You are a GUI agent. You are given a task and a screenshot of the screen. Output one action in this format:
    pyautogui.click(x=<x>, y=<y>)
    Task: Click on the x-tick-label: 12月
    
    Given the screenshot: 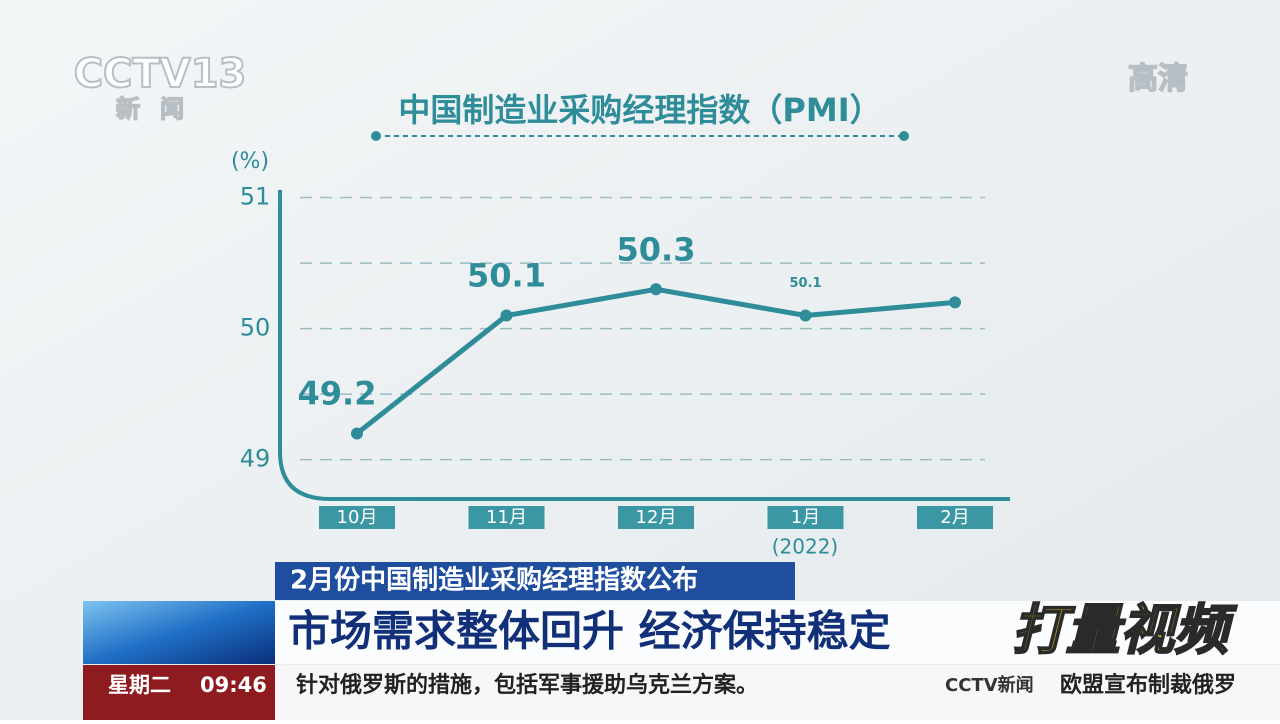 What is the action you would take?
    pyautogui.click(x=656, y=517)
    